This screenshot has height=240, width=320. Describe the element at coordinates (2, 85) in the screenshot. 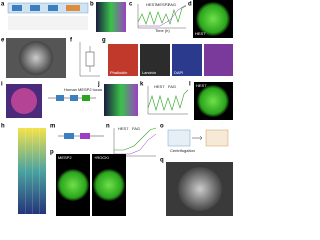

I see `panel-letter: i` at that location.